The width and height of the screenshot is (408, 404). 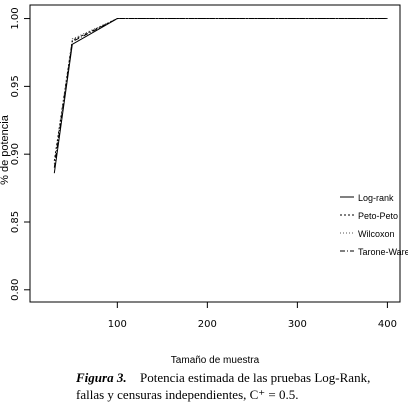 I want to click on legend-label: Log-rank, so click(x=376, y=198).